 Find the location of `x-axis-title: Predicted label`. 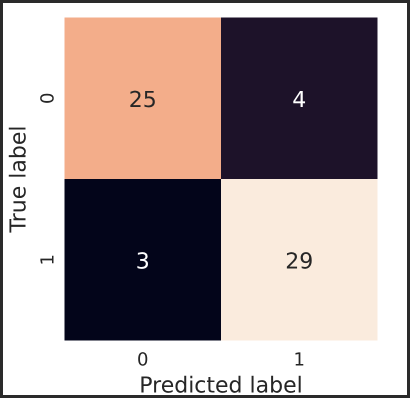

x-axis-title: Predicted label is located at coordinates (221, 386).